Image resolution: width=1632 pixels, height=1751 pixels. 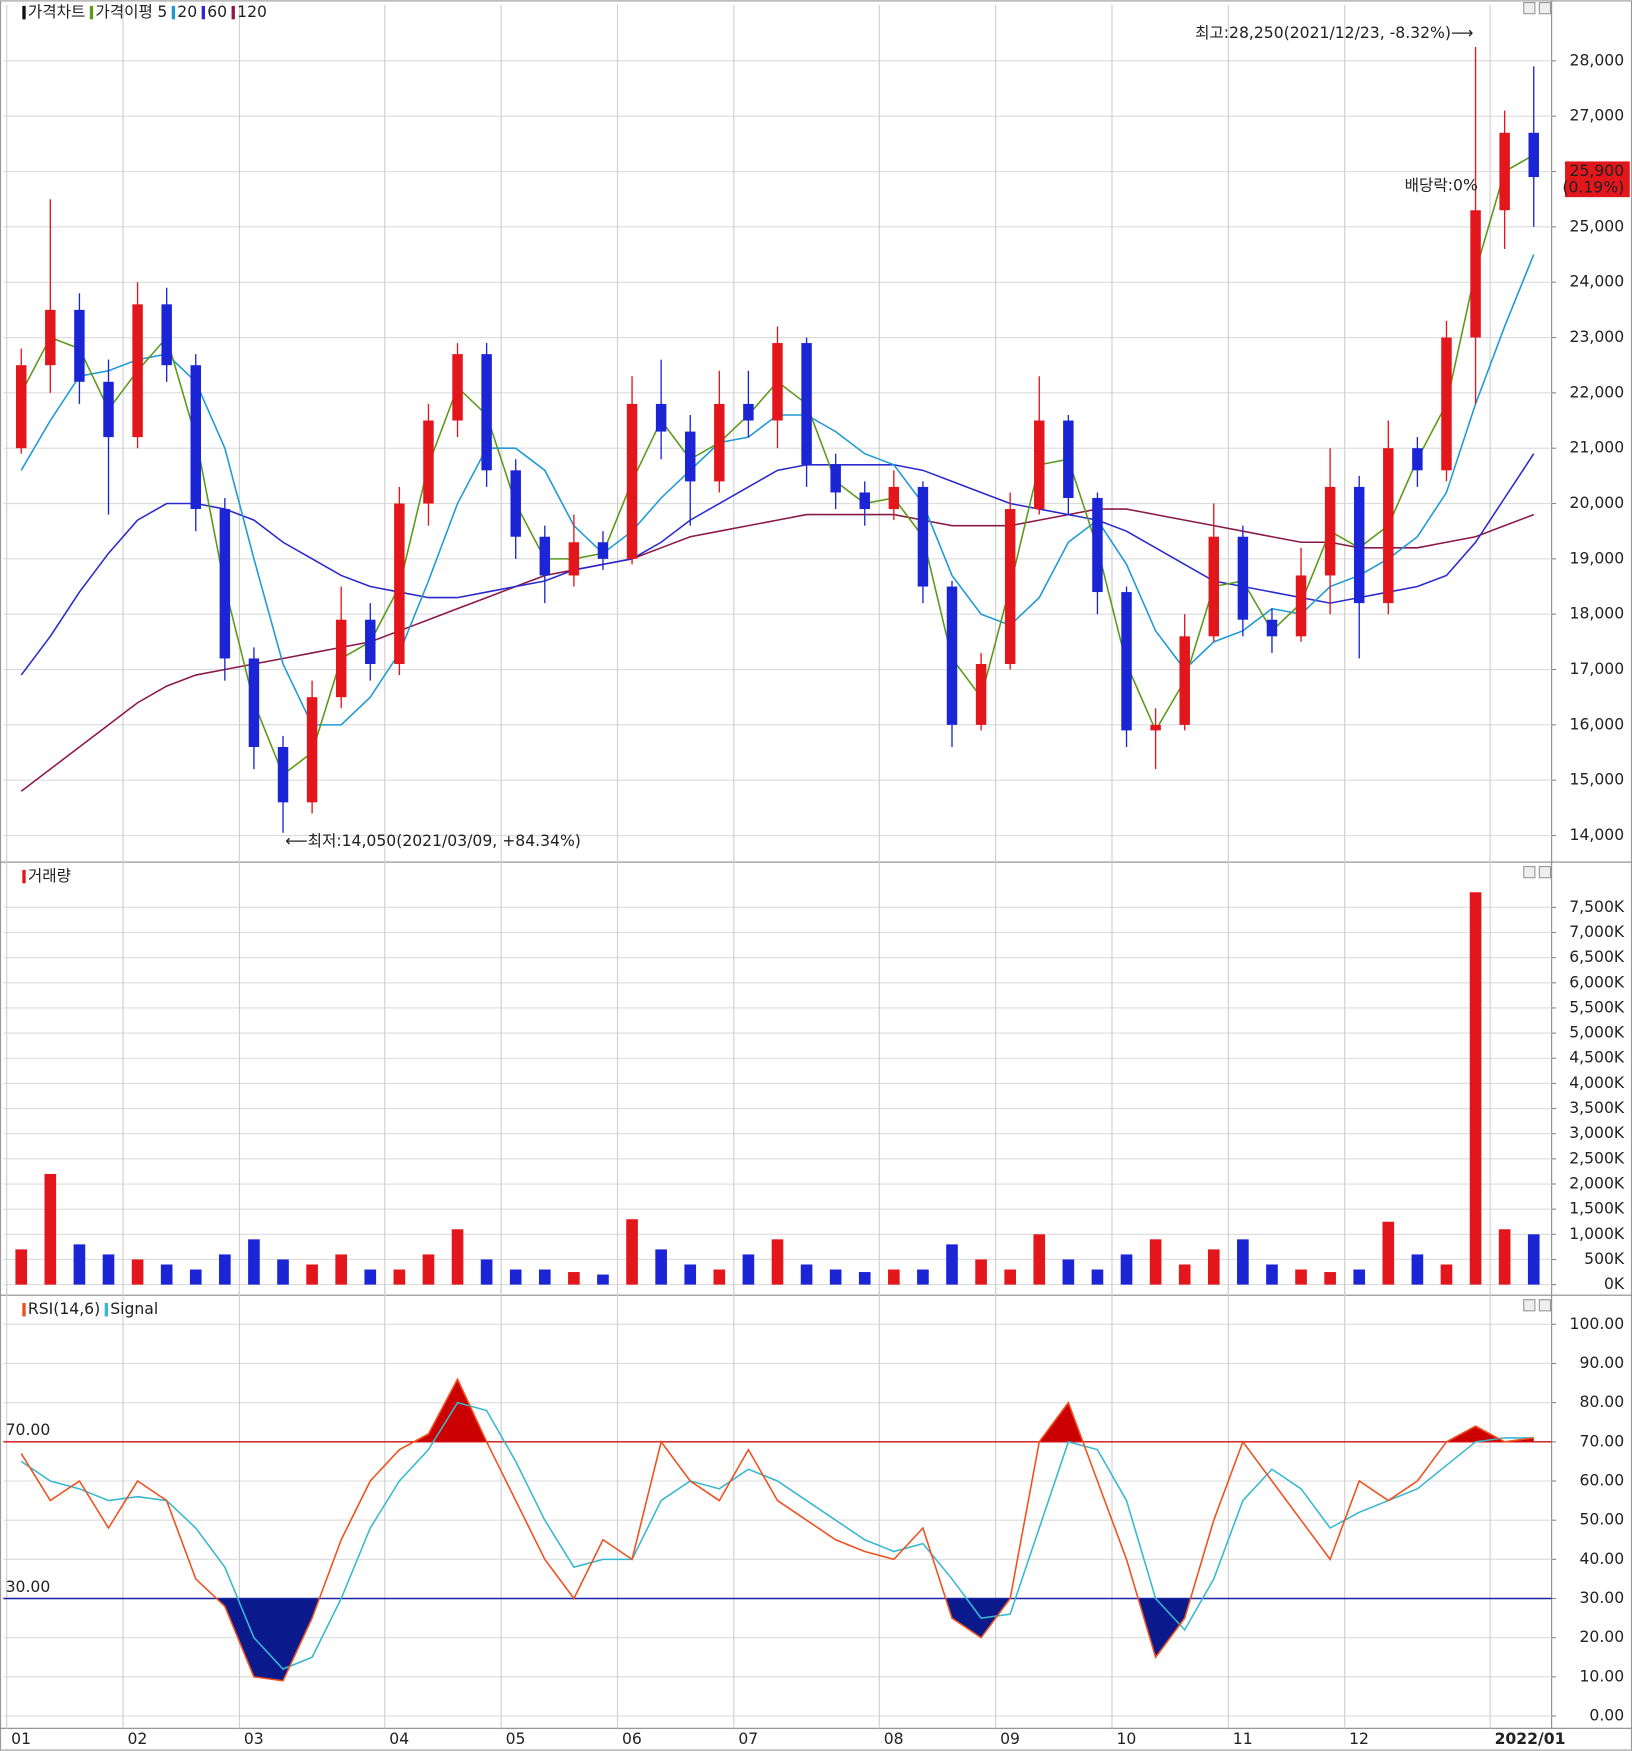 I want to click on x-tick-label: 03, so click(x=254, y=1739).